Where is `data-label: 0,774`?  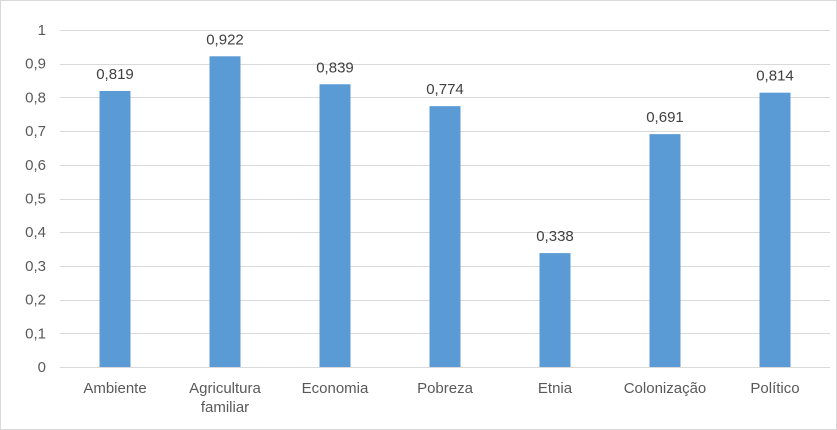
data-label: 0,774 is located at coordinates (445, 89).